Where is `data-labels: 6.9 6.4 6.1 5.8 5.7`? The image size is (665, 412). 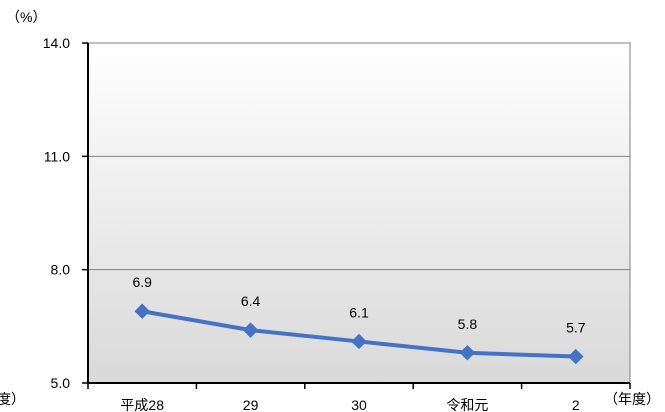 data-labels: 6.9 6.4 6.1 5.8 5.7 is located at coordinates (358, 304).